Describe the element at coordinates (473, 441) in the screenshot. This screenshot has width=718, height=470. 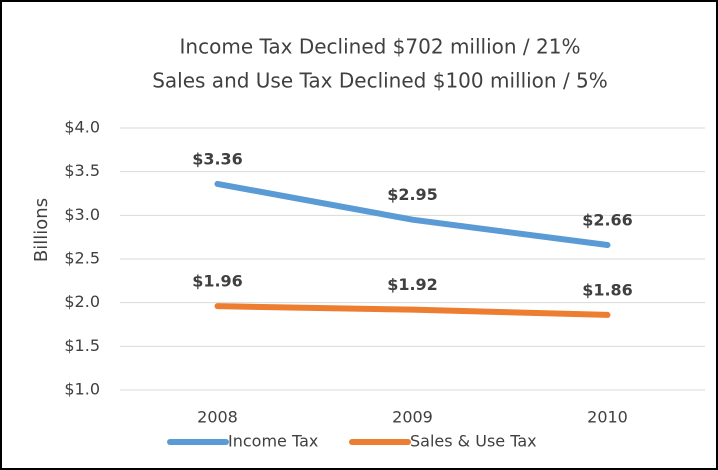
I see `legend-label: Sales & Use Tax` at that location.